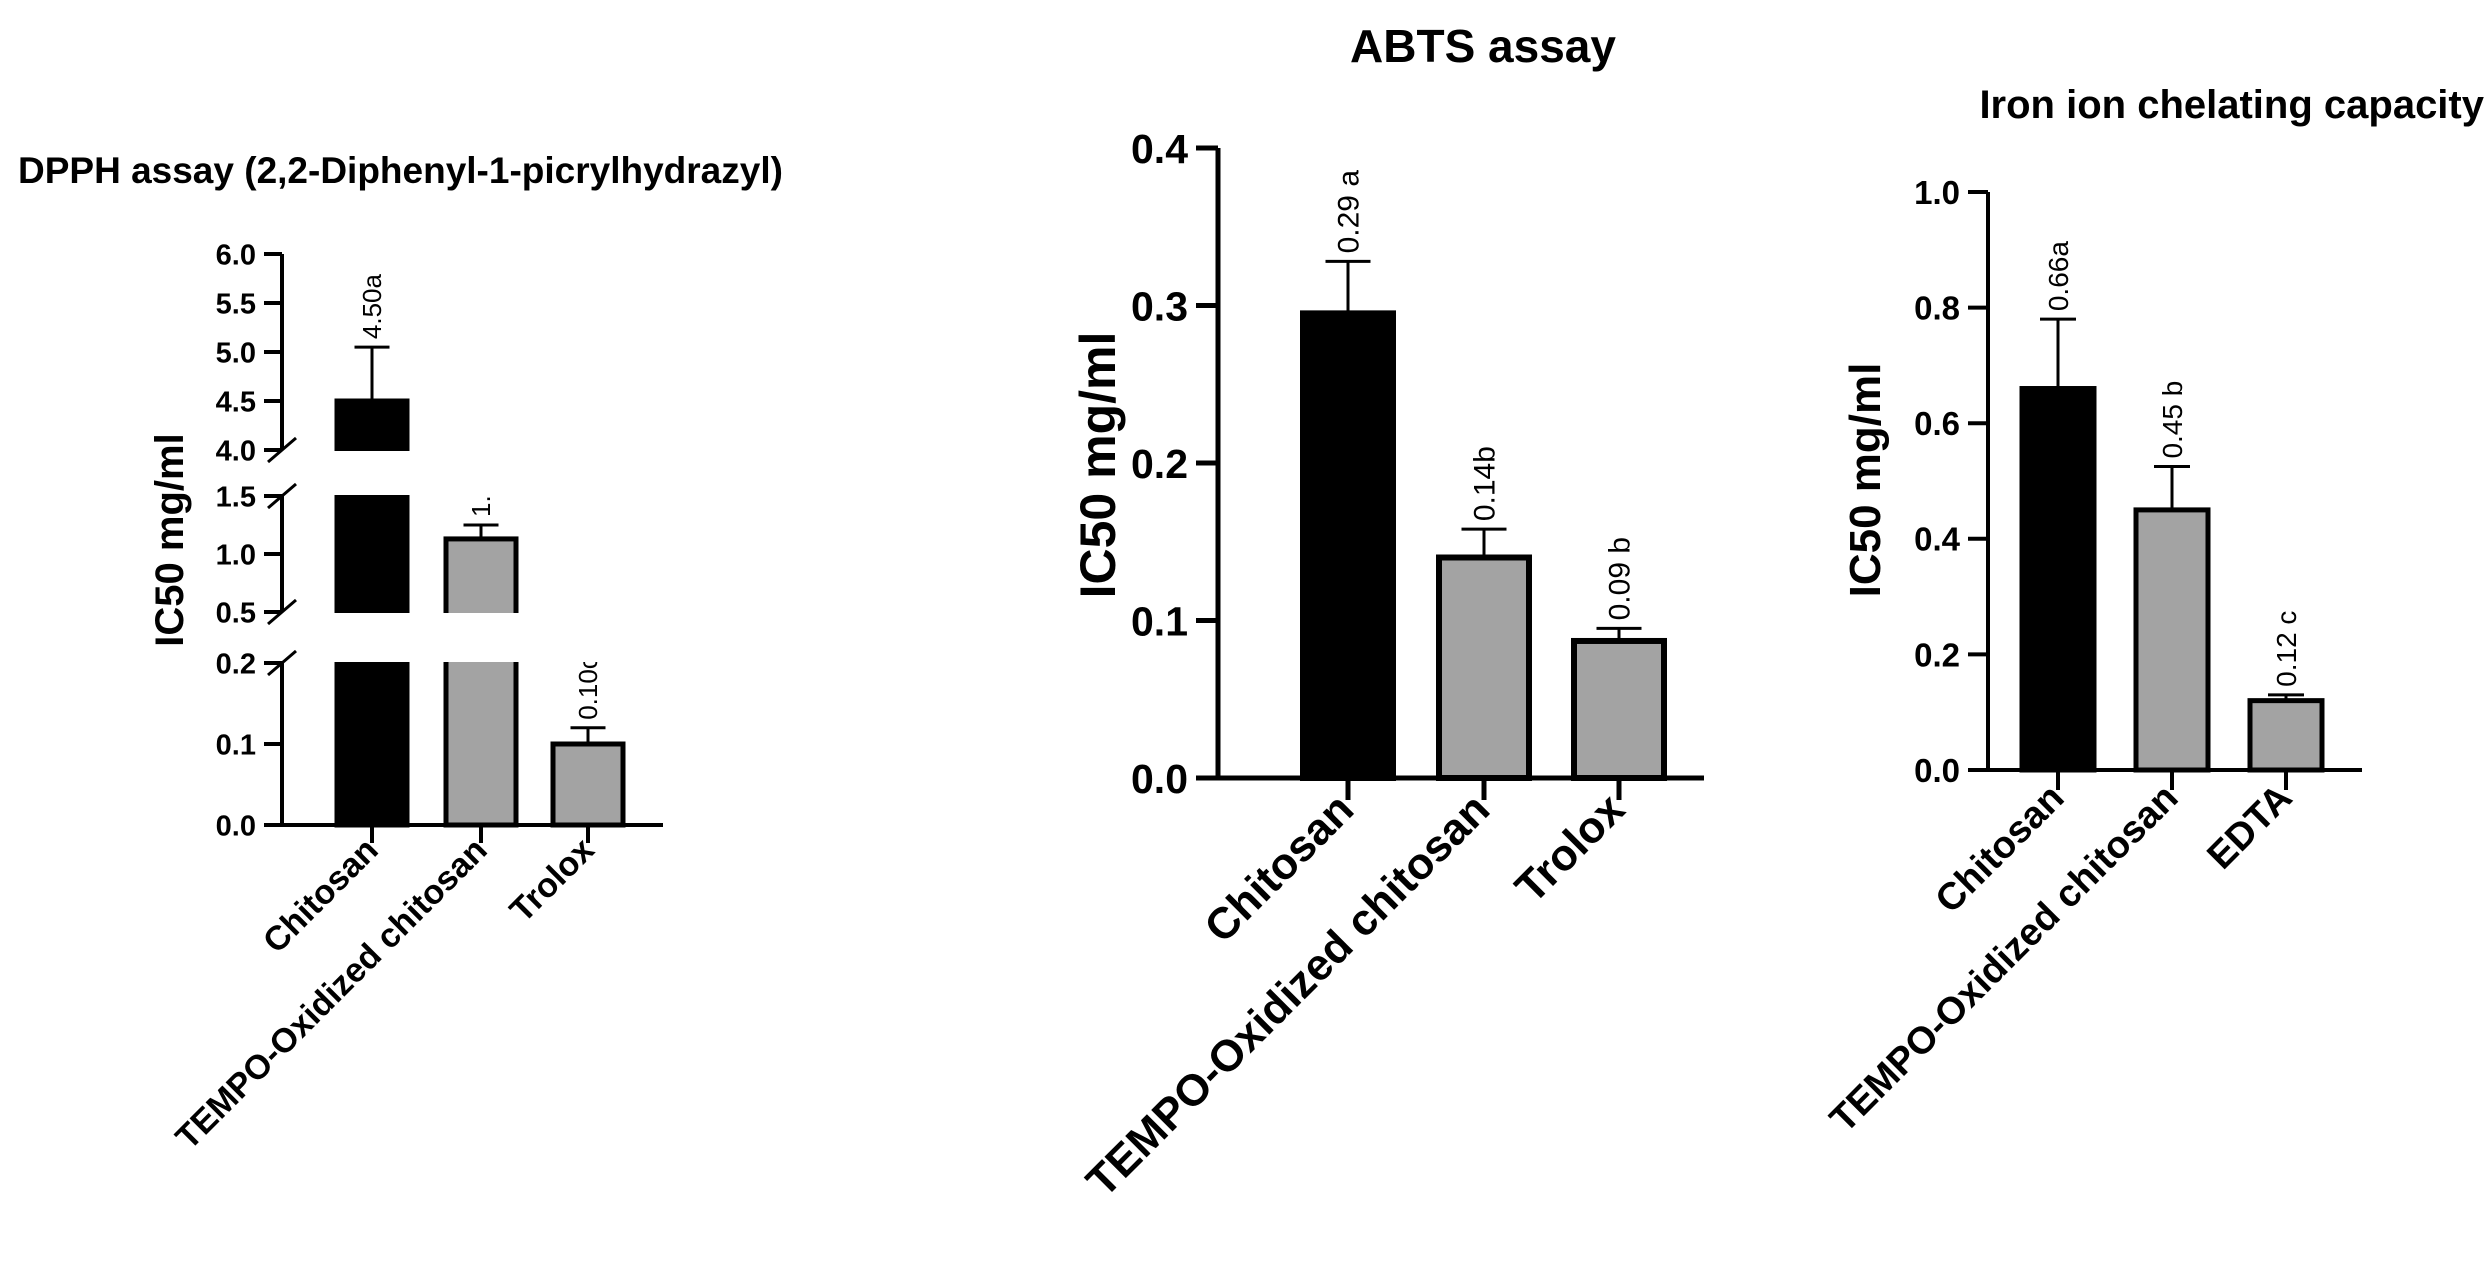  I want to click on data-label: 0.14b, so click(1485, 483).